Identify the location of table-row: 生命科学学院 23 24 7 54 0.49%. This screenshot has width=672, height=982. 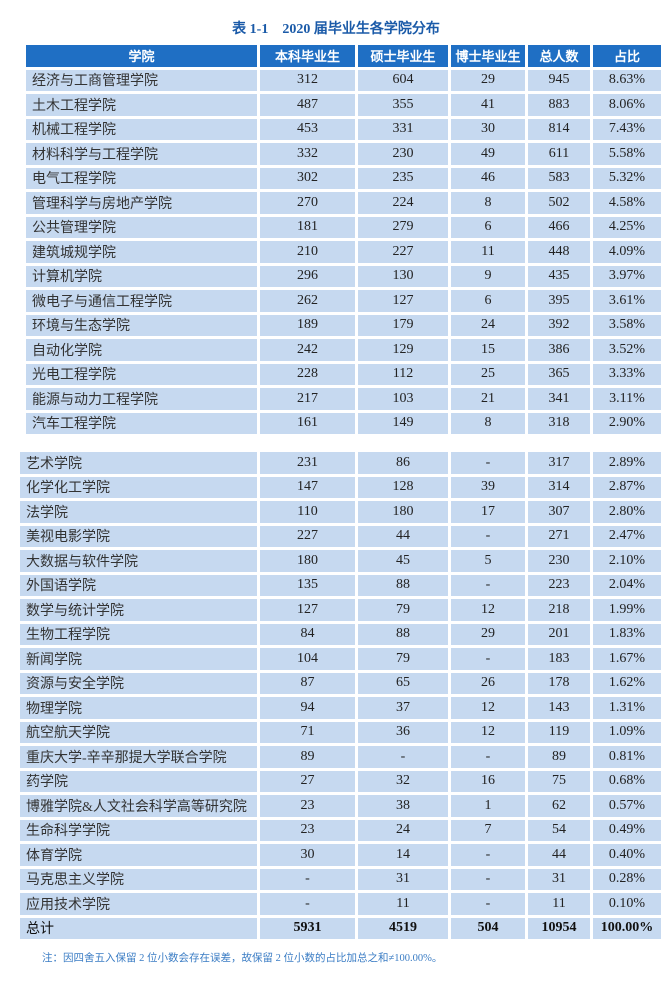
(340, 830).